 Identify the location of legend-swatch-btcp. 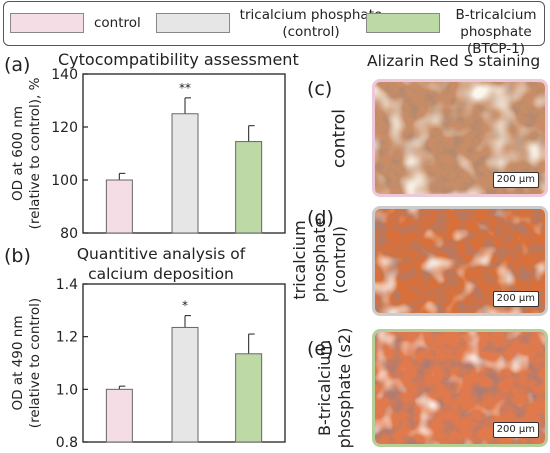
(403, 23).